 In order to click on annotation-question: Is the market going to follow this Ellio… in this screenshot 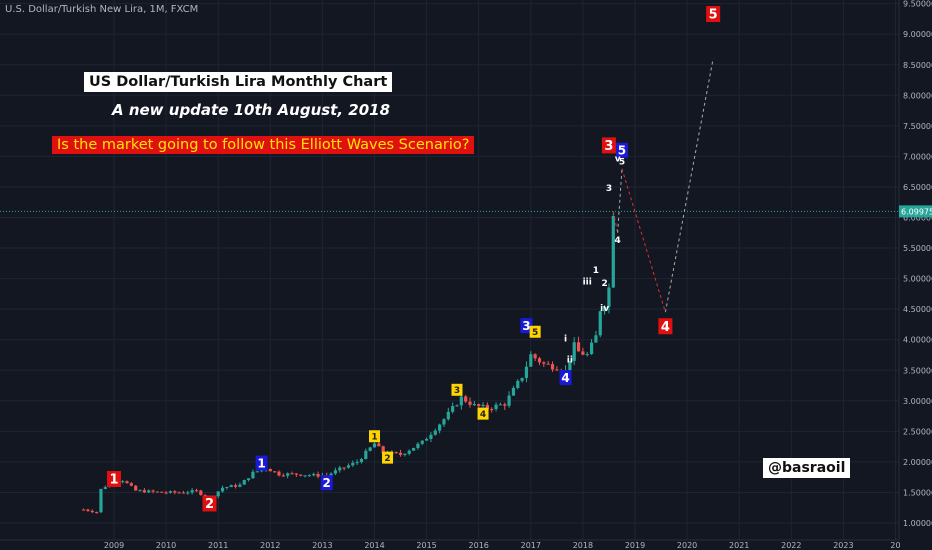, I will do `click(263, 145)`.